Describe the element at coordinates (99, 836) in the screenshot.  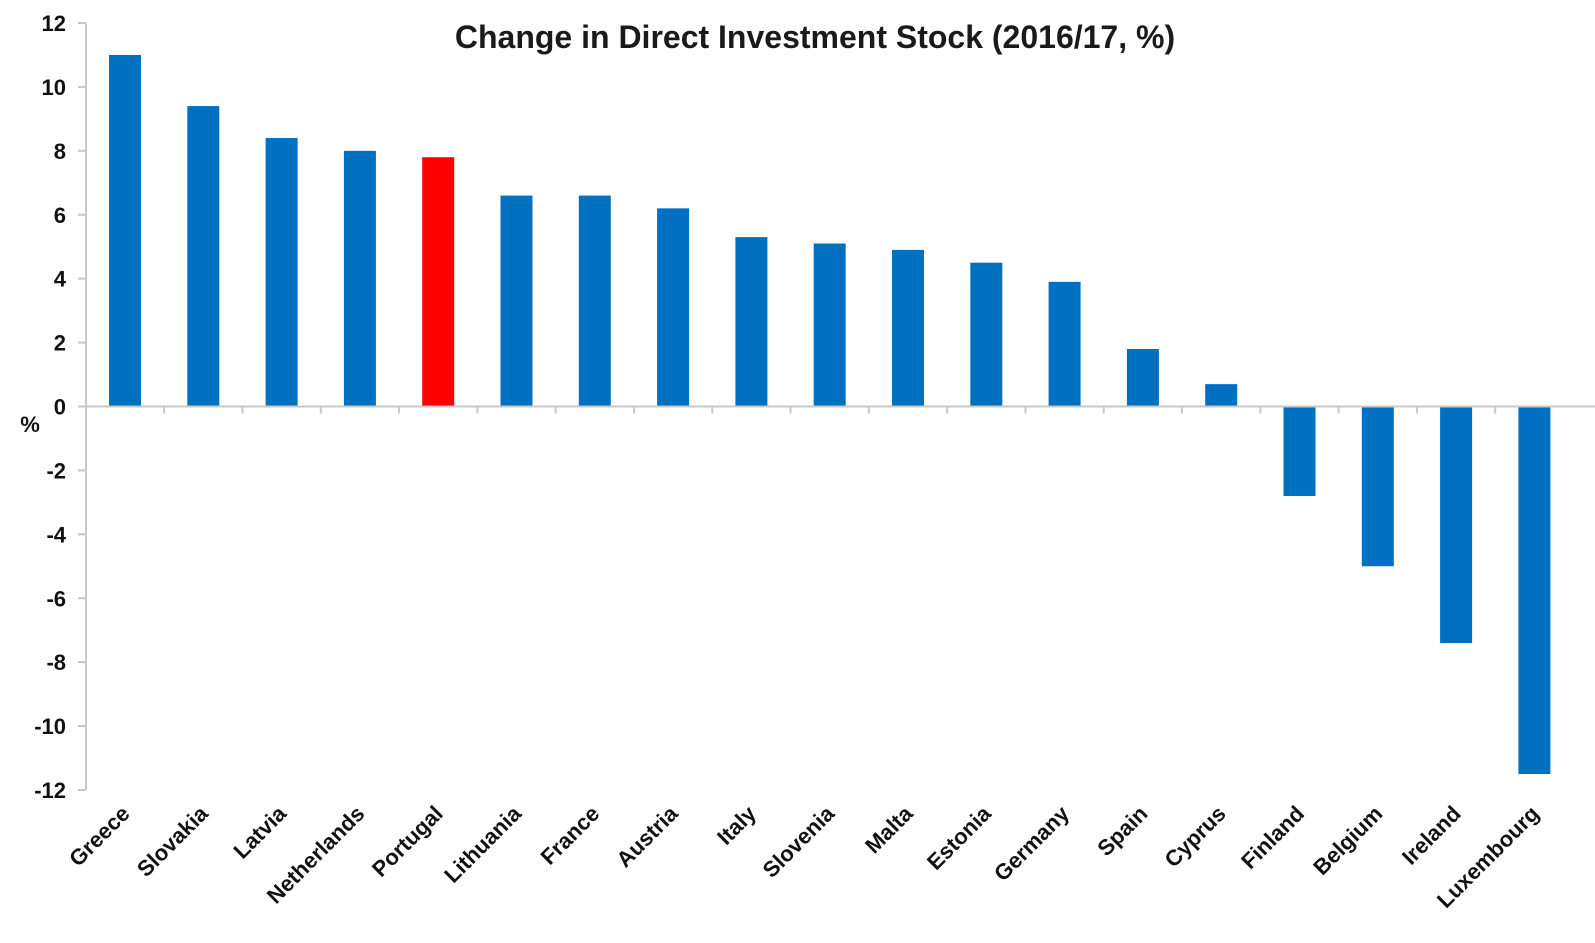
I see `x-tick-label: Greece` at that location.